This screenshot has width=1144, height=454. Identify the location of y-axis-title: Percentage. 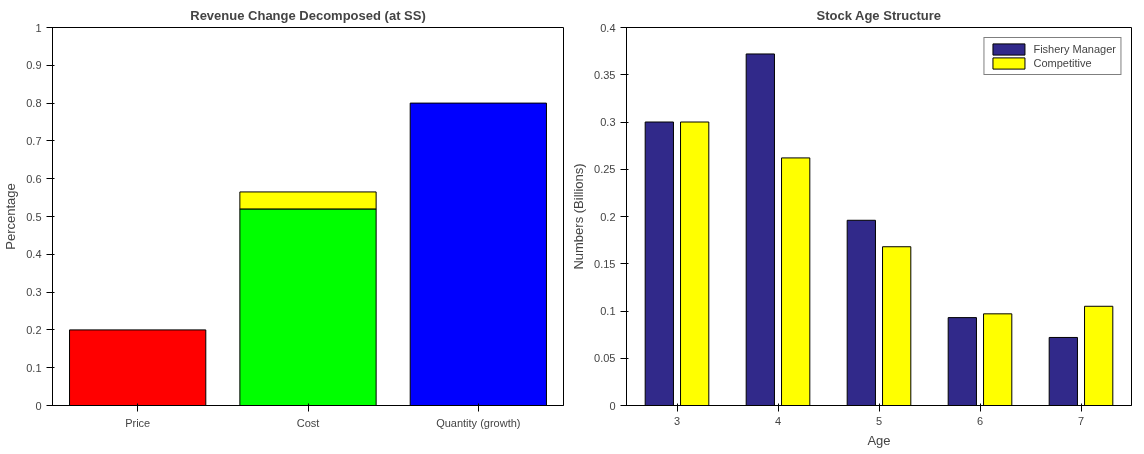
(11, 216).